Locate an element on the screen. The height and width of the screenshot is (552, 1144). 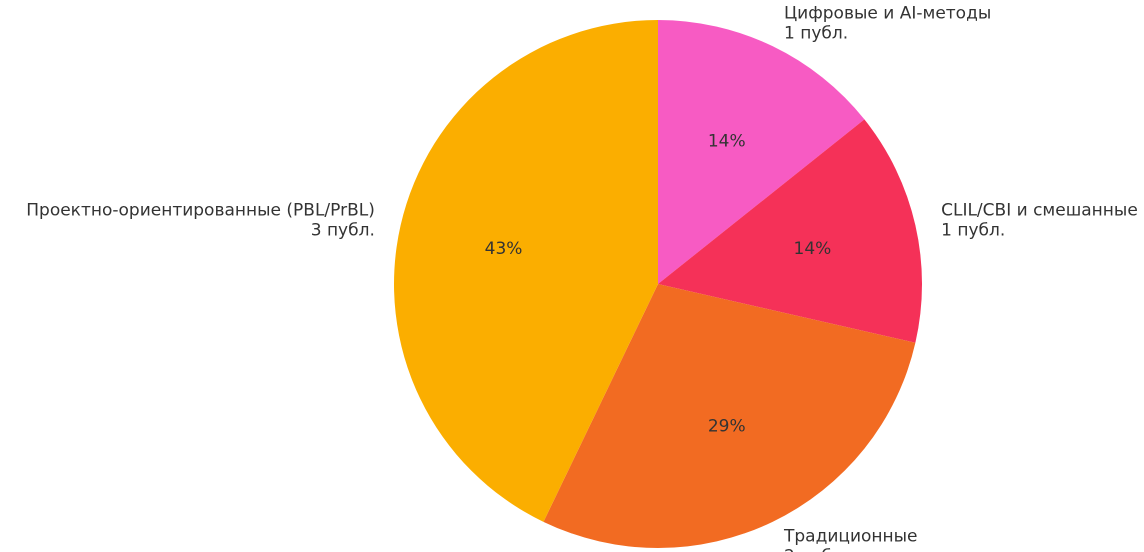
pie-count-label-1: 1 публ. is located at coordinates (973, 230).